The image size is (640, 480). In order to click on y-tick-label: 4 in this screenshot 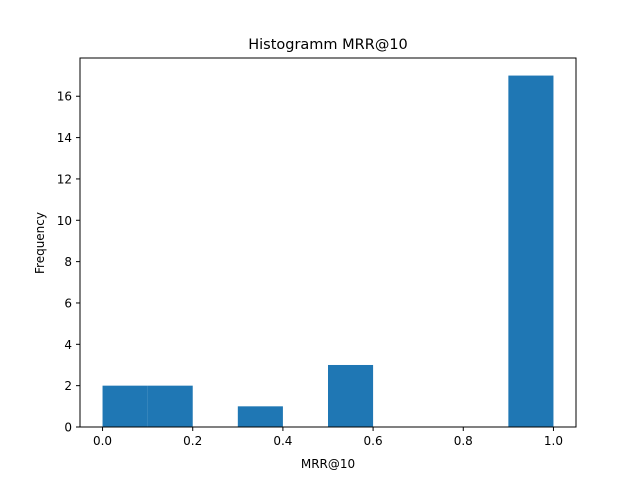, I will do `click(68, 345)`.